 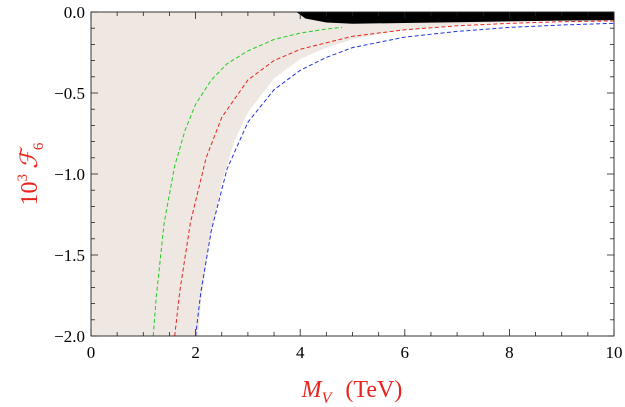 I want to click on y-axis-title: 103 ℱ6, so click(x=31, y=173).